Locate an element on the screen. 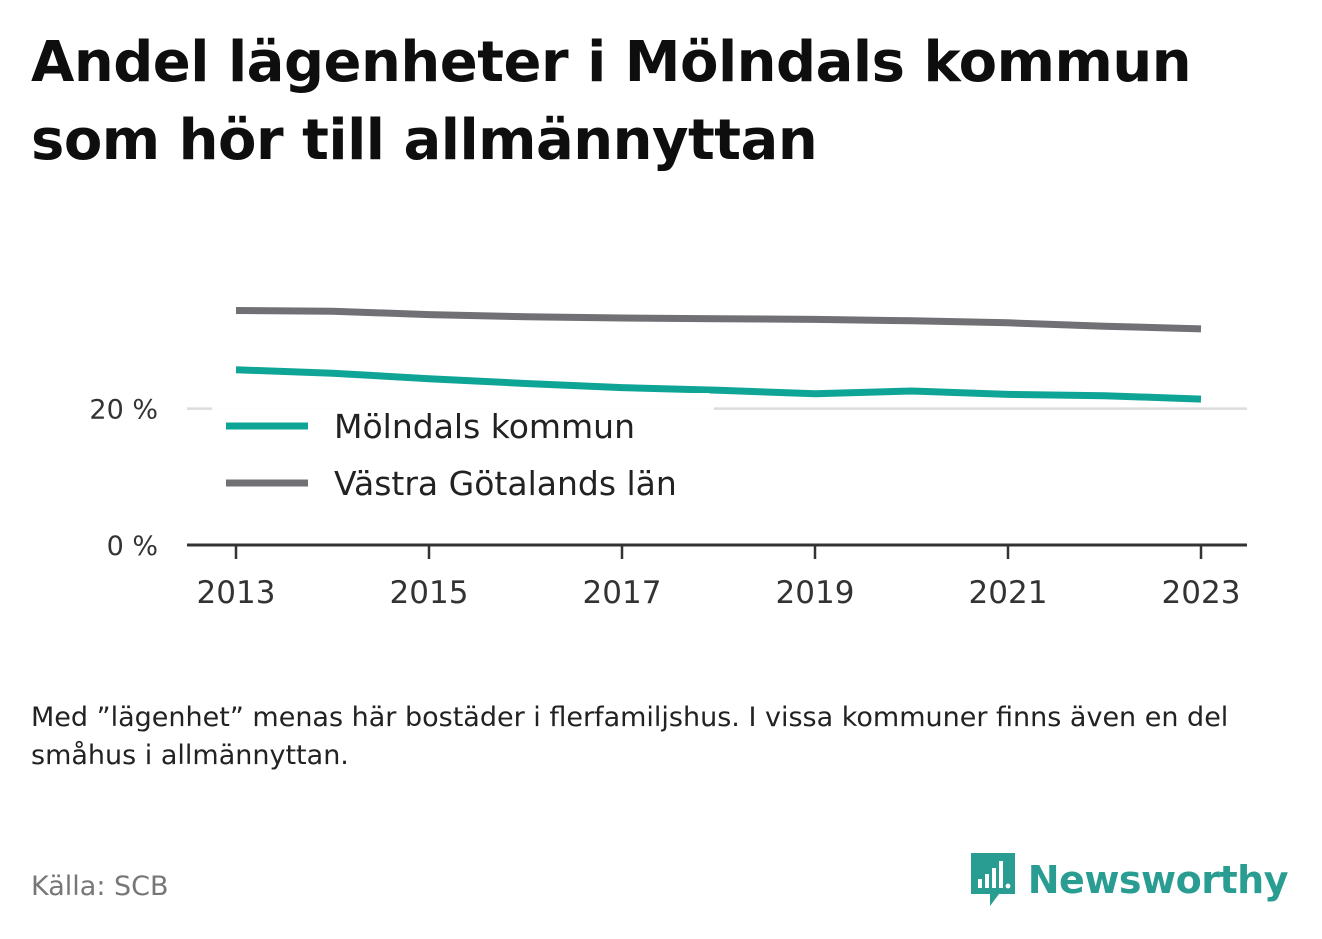 This screenshot has height=939, width=1322. legend-label: Västra Götalands län is located at coordinates (505, 483).